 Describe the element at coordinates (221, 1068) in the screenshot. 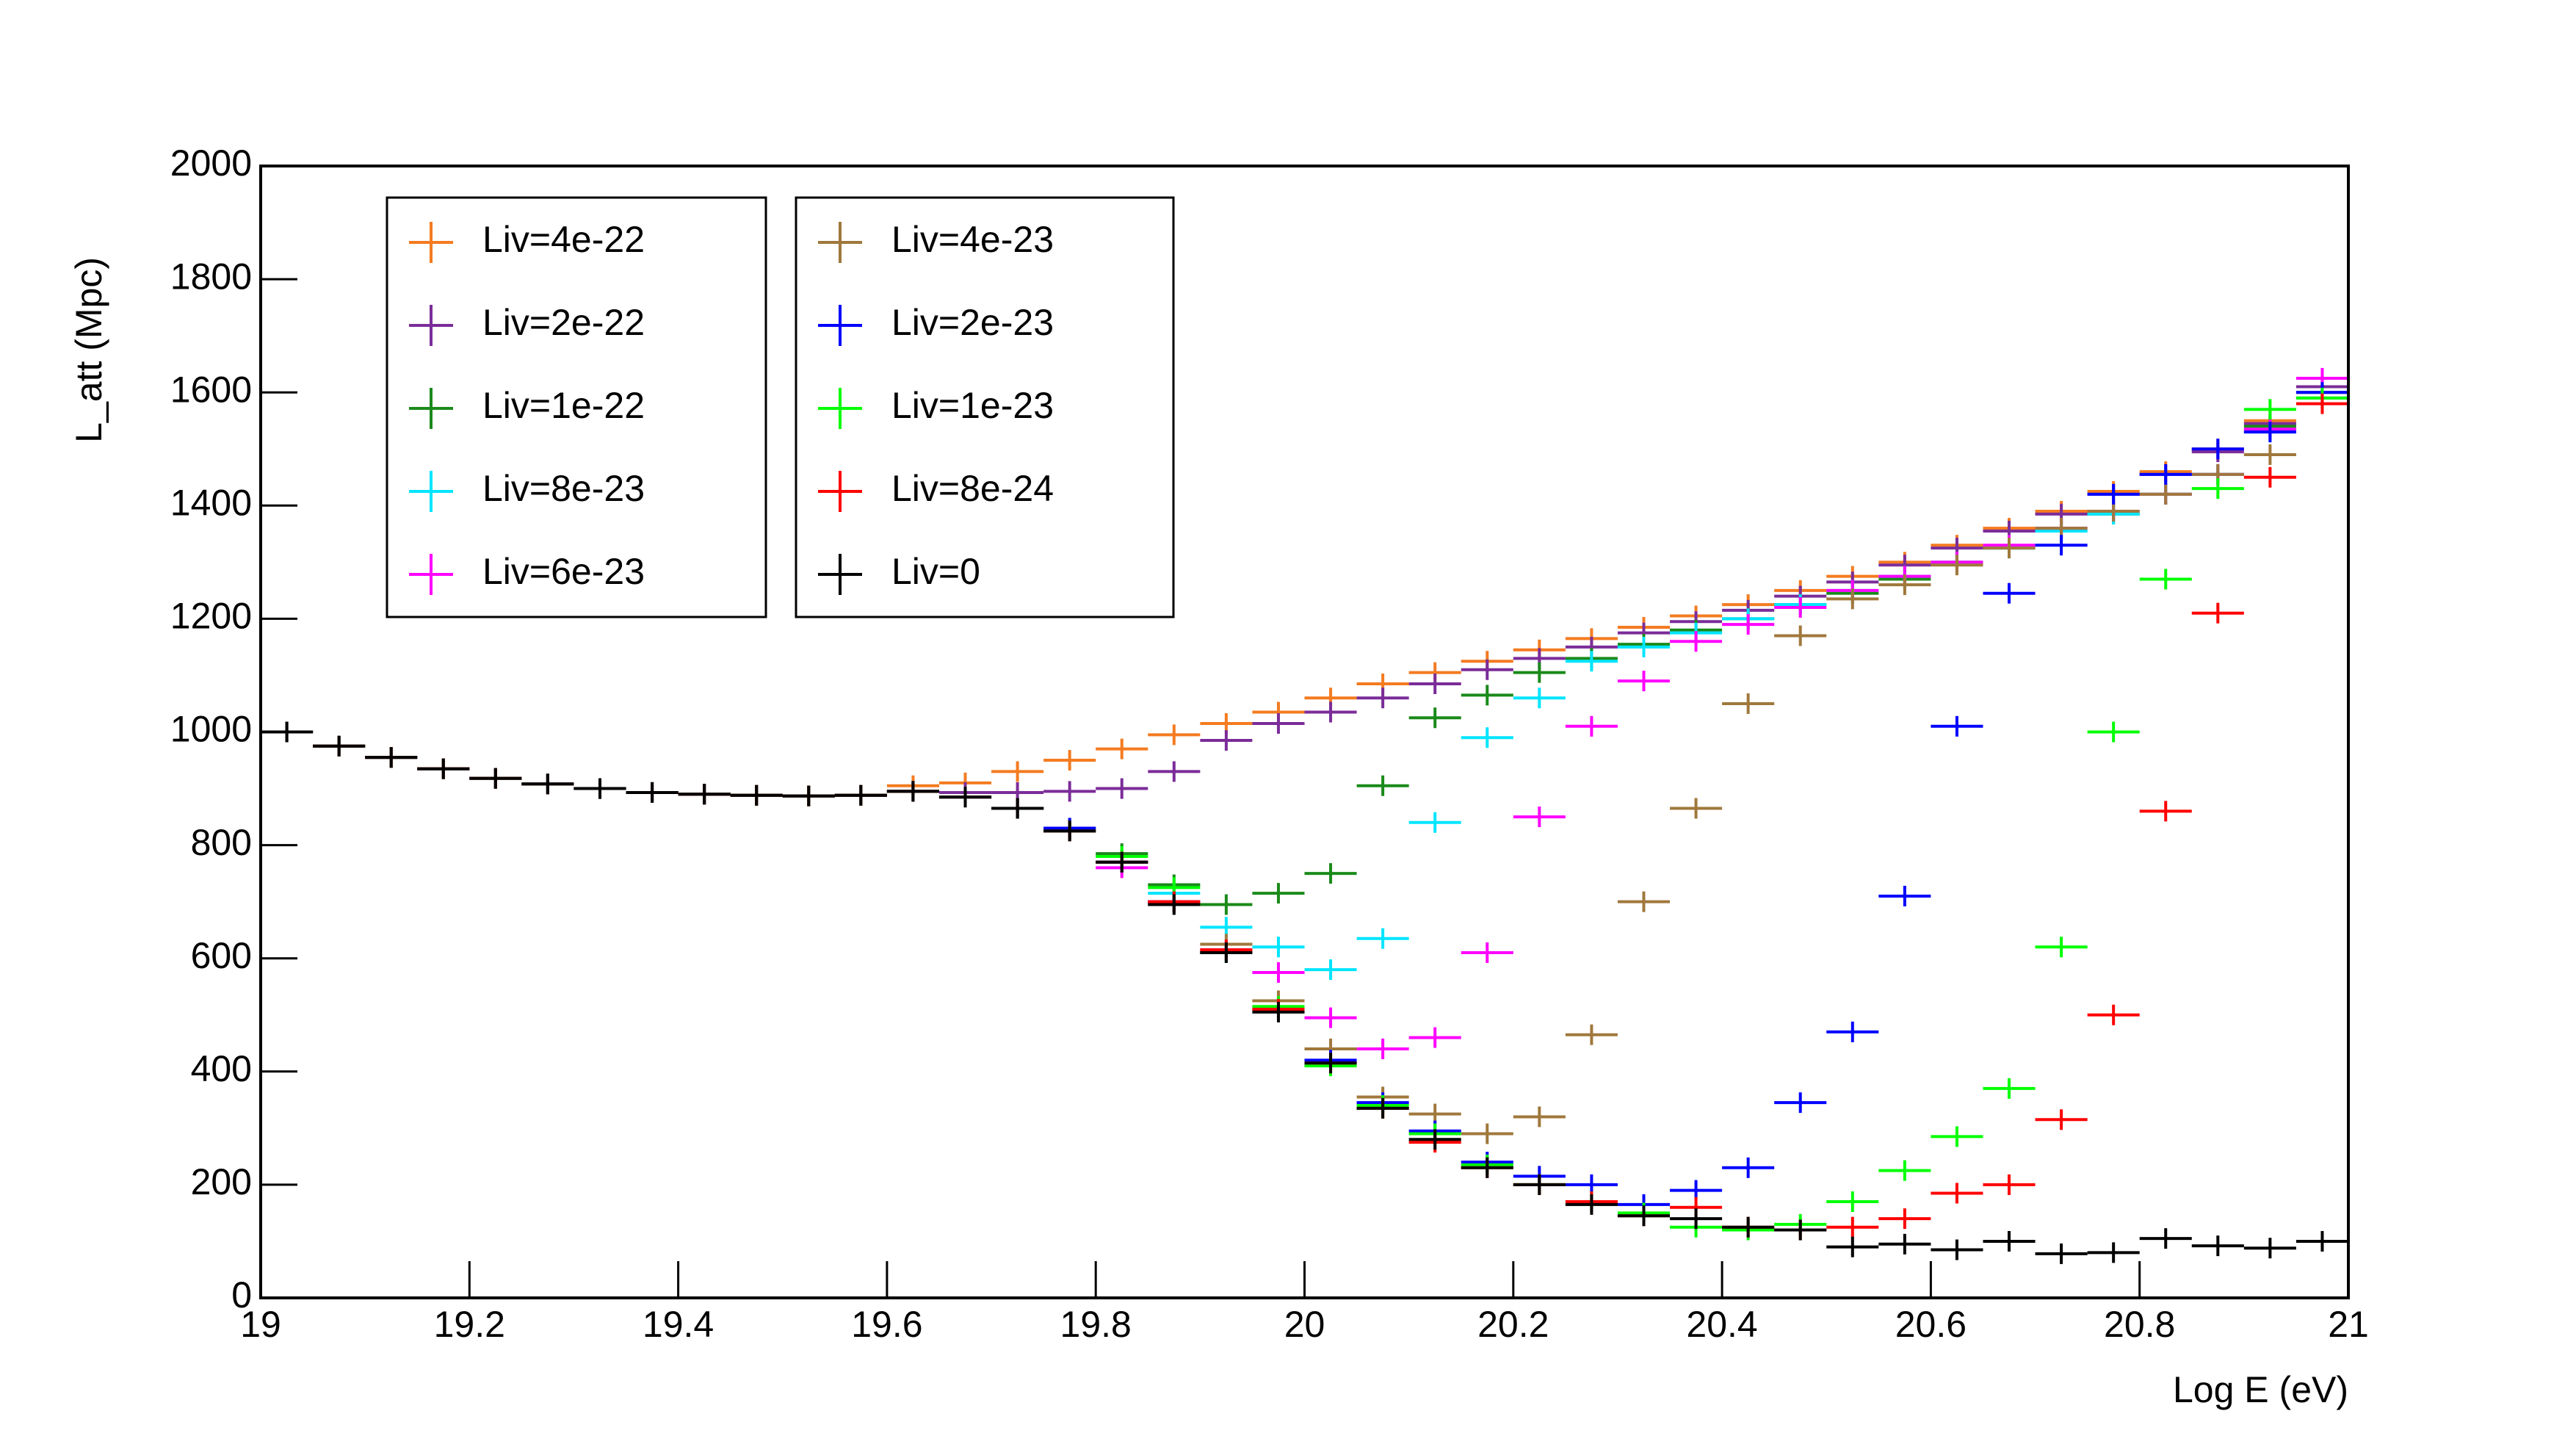

I see `y-tick-label: 400` at that location.